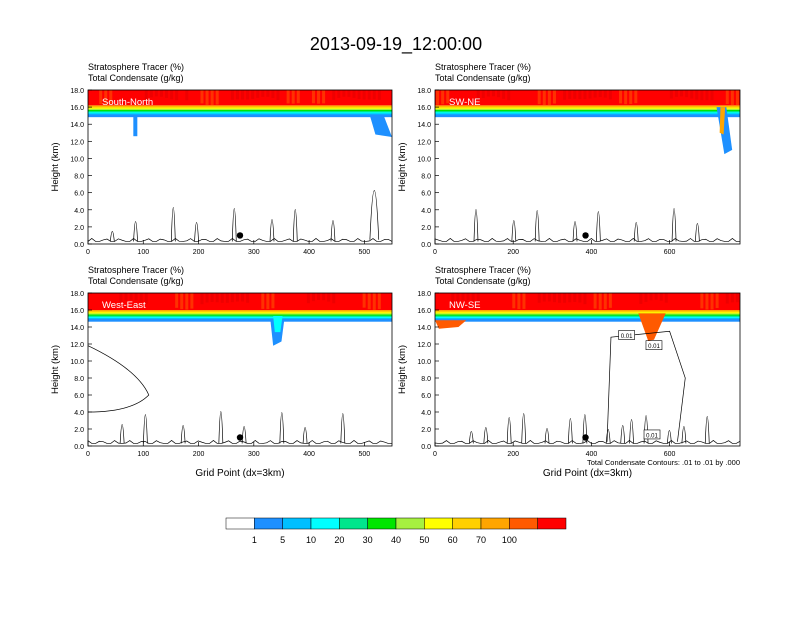 This screenshot has height=617, width=792. Describe the element at coordinates (77, 159) in the screenshot. I see `y-tick-label: 10.0` at that location.